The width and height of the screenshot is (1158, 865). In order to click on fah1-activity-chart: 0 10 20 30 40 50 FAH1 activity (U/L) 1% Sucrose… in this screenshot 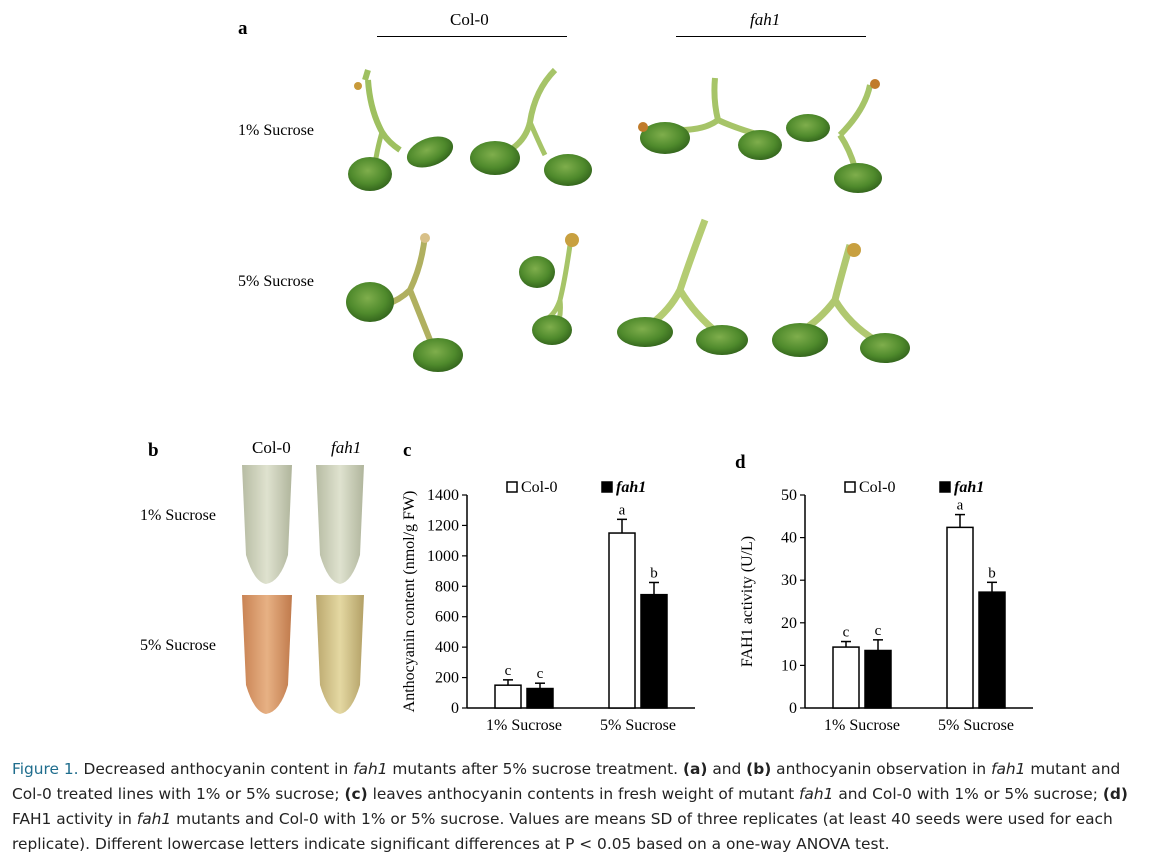, I will do `click(886, 606)`.